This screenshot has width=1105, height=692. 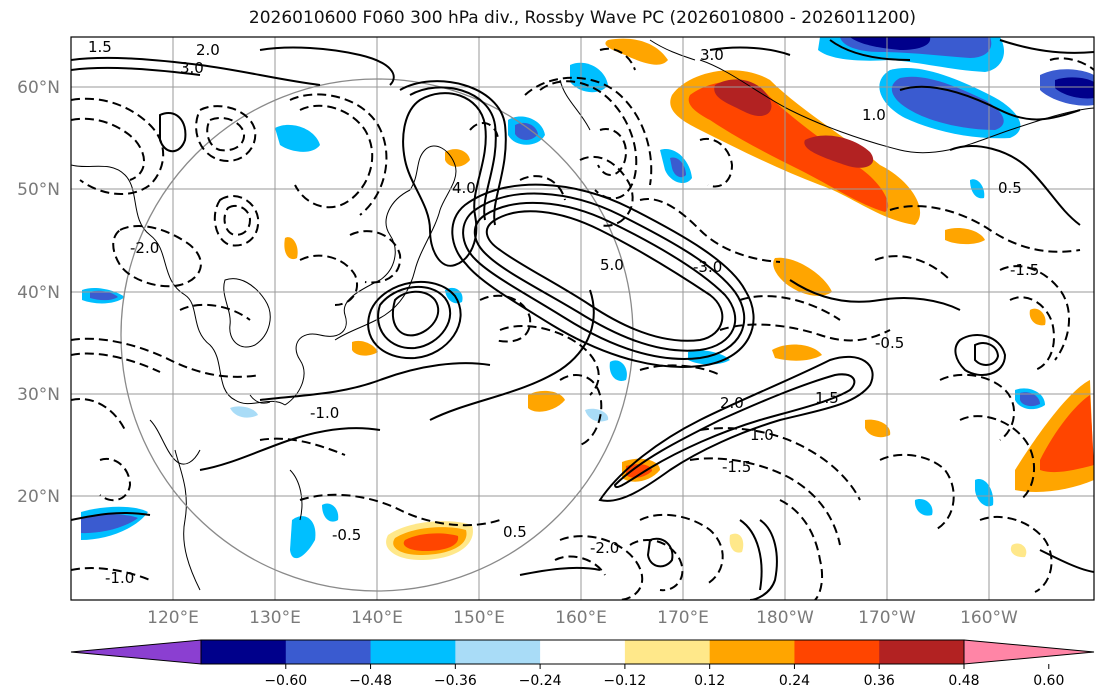 What do you see at coordinates (612, 265) in the screenshot?
I see `contour-label: 5.0` at bounding box center [612, 265].